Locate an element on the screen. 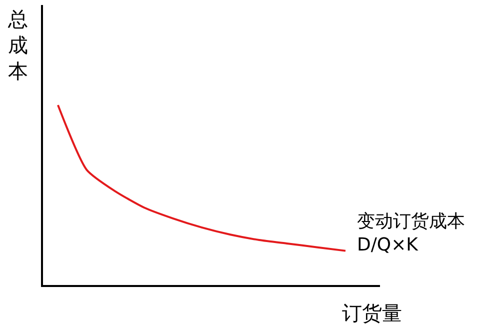 The width and height of the screenshot is (500, 331). y-axis-title: 总成本 is located at coordinates (17, 45).